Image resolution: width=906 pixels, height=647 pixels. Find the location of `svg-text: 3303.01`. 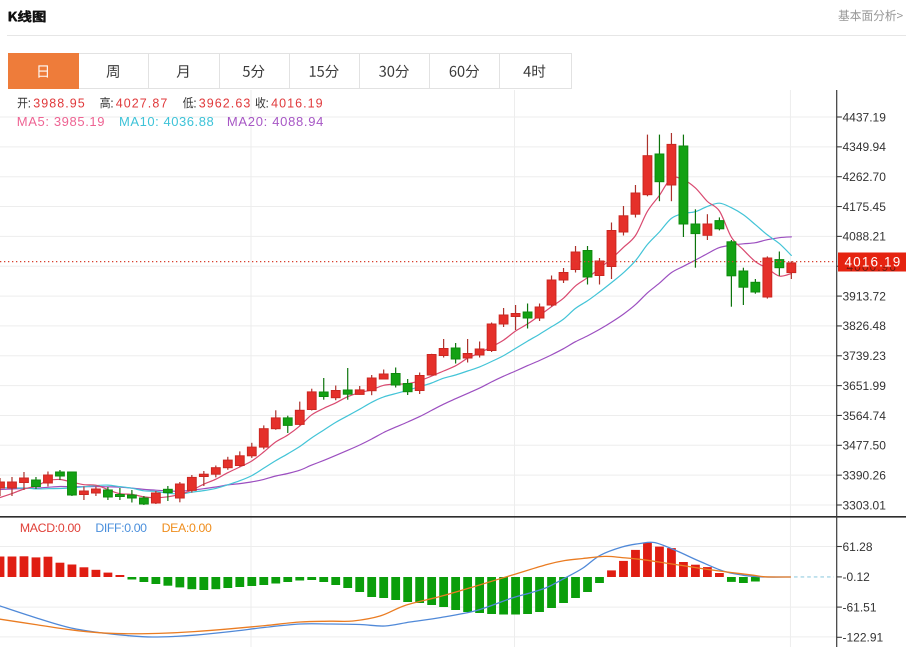

svg-text: 3303.01 is located at coordinates (865, 505).